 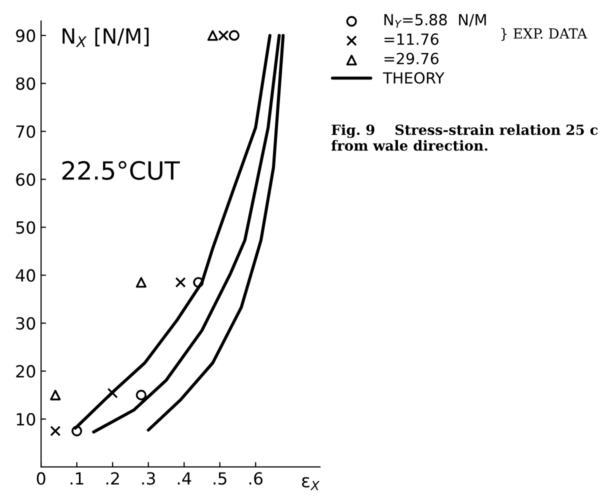 I want to click on y-tick-label: 20, so click(x=26, y=371).